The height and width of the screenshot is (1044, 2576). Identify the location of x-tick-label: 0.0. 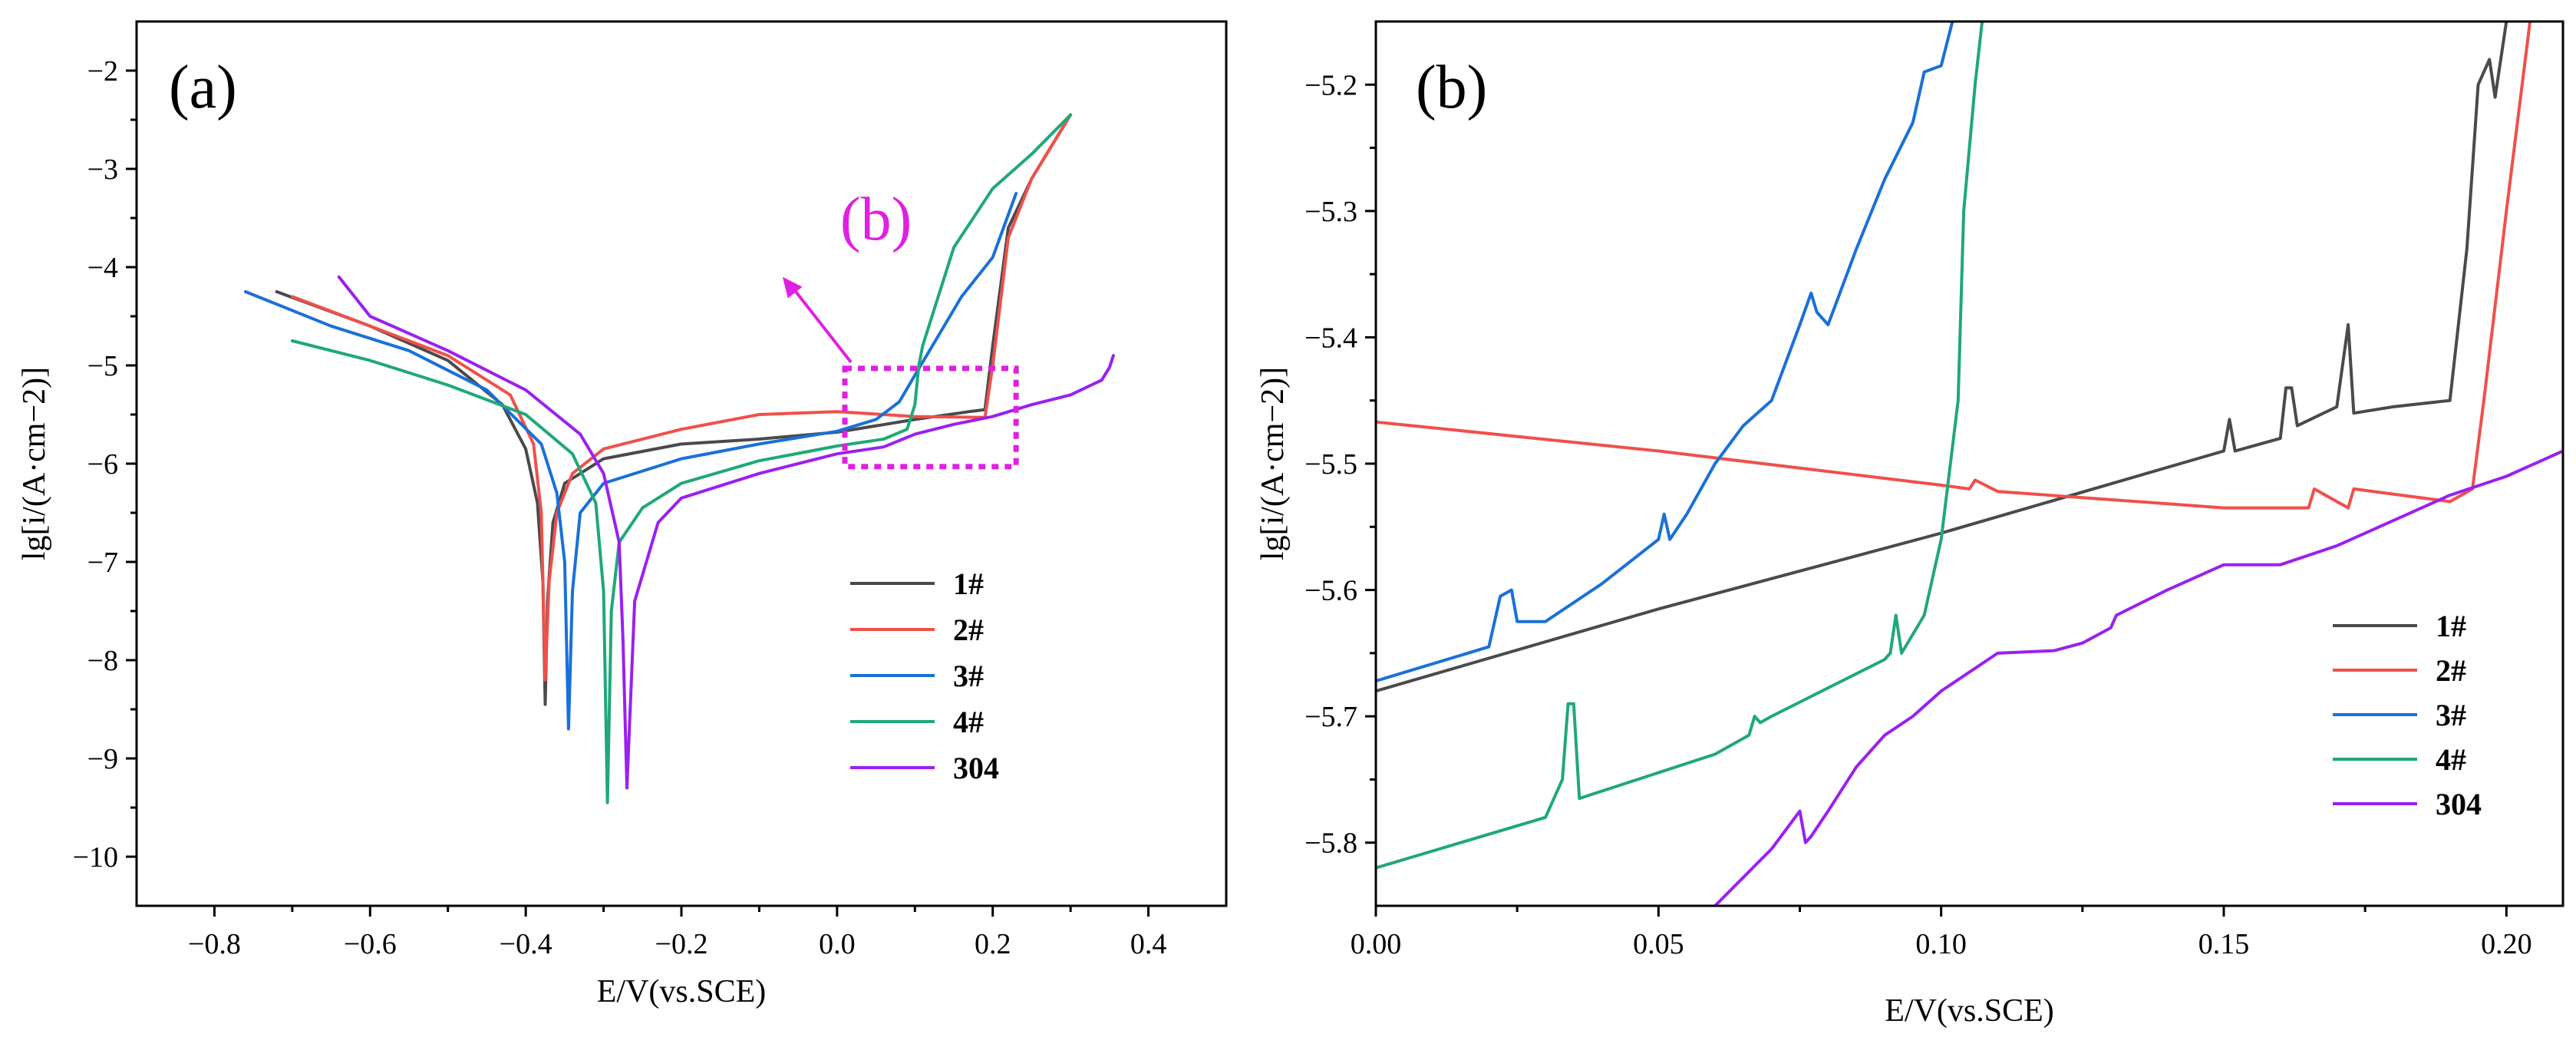
(838, 944).